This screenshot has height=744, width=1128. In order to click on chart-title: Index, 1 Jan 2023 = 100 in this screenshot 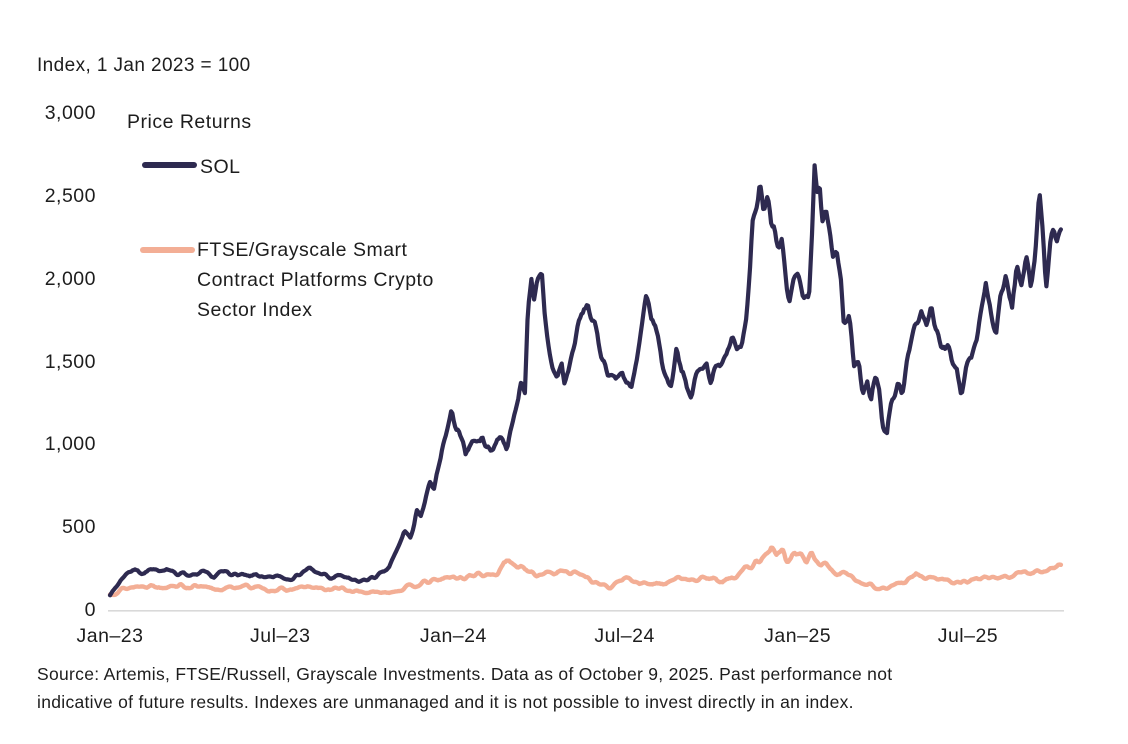, I will do `click(144, 65)`.